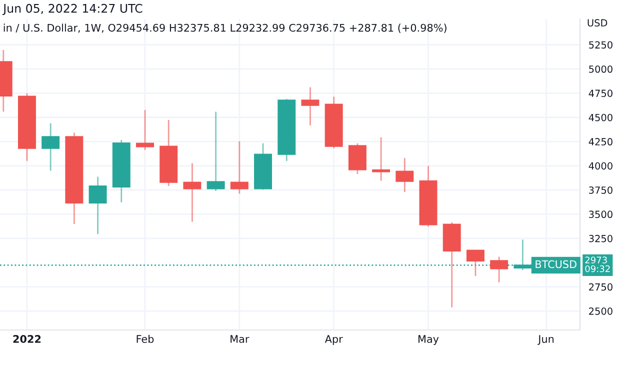  What do you see at coordinates (600, 238) in the screenshot?
I see `y-tick-label: 3250` at bounding box center [600, 238].